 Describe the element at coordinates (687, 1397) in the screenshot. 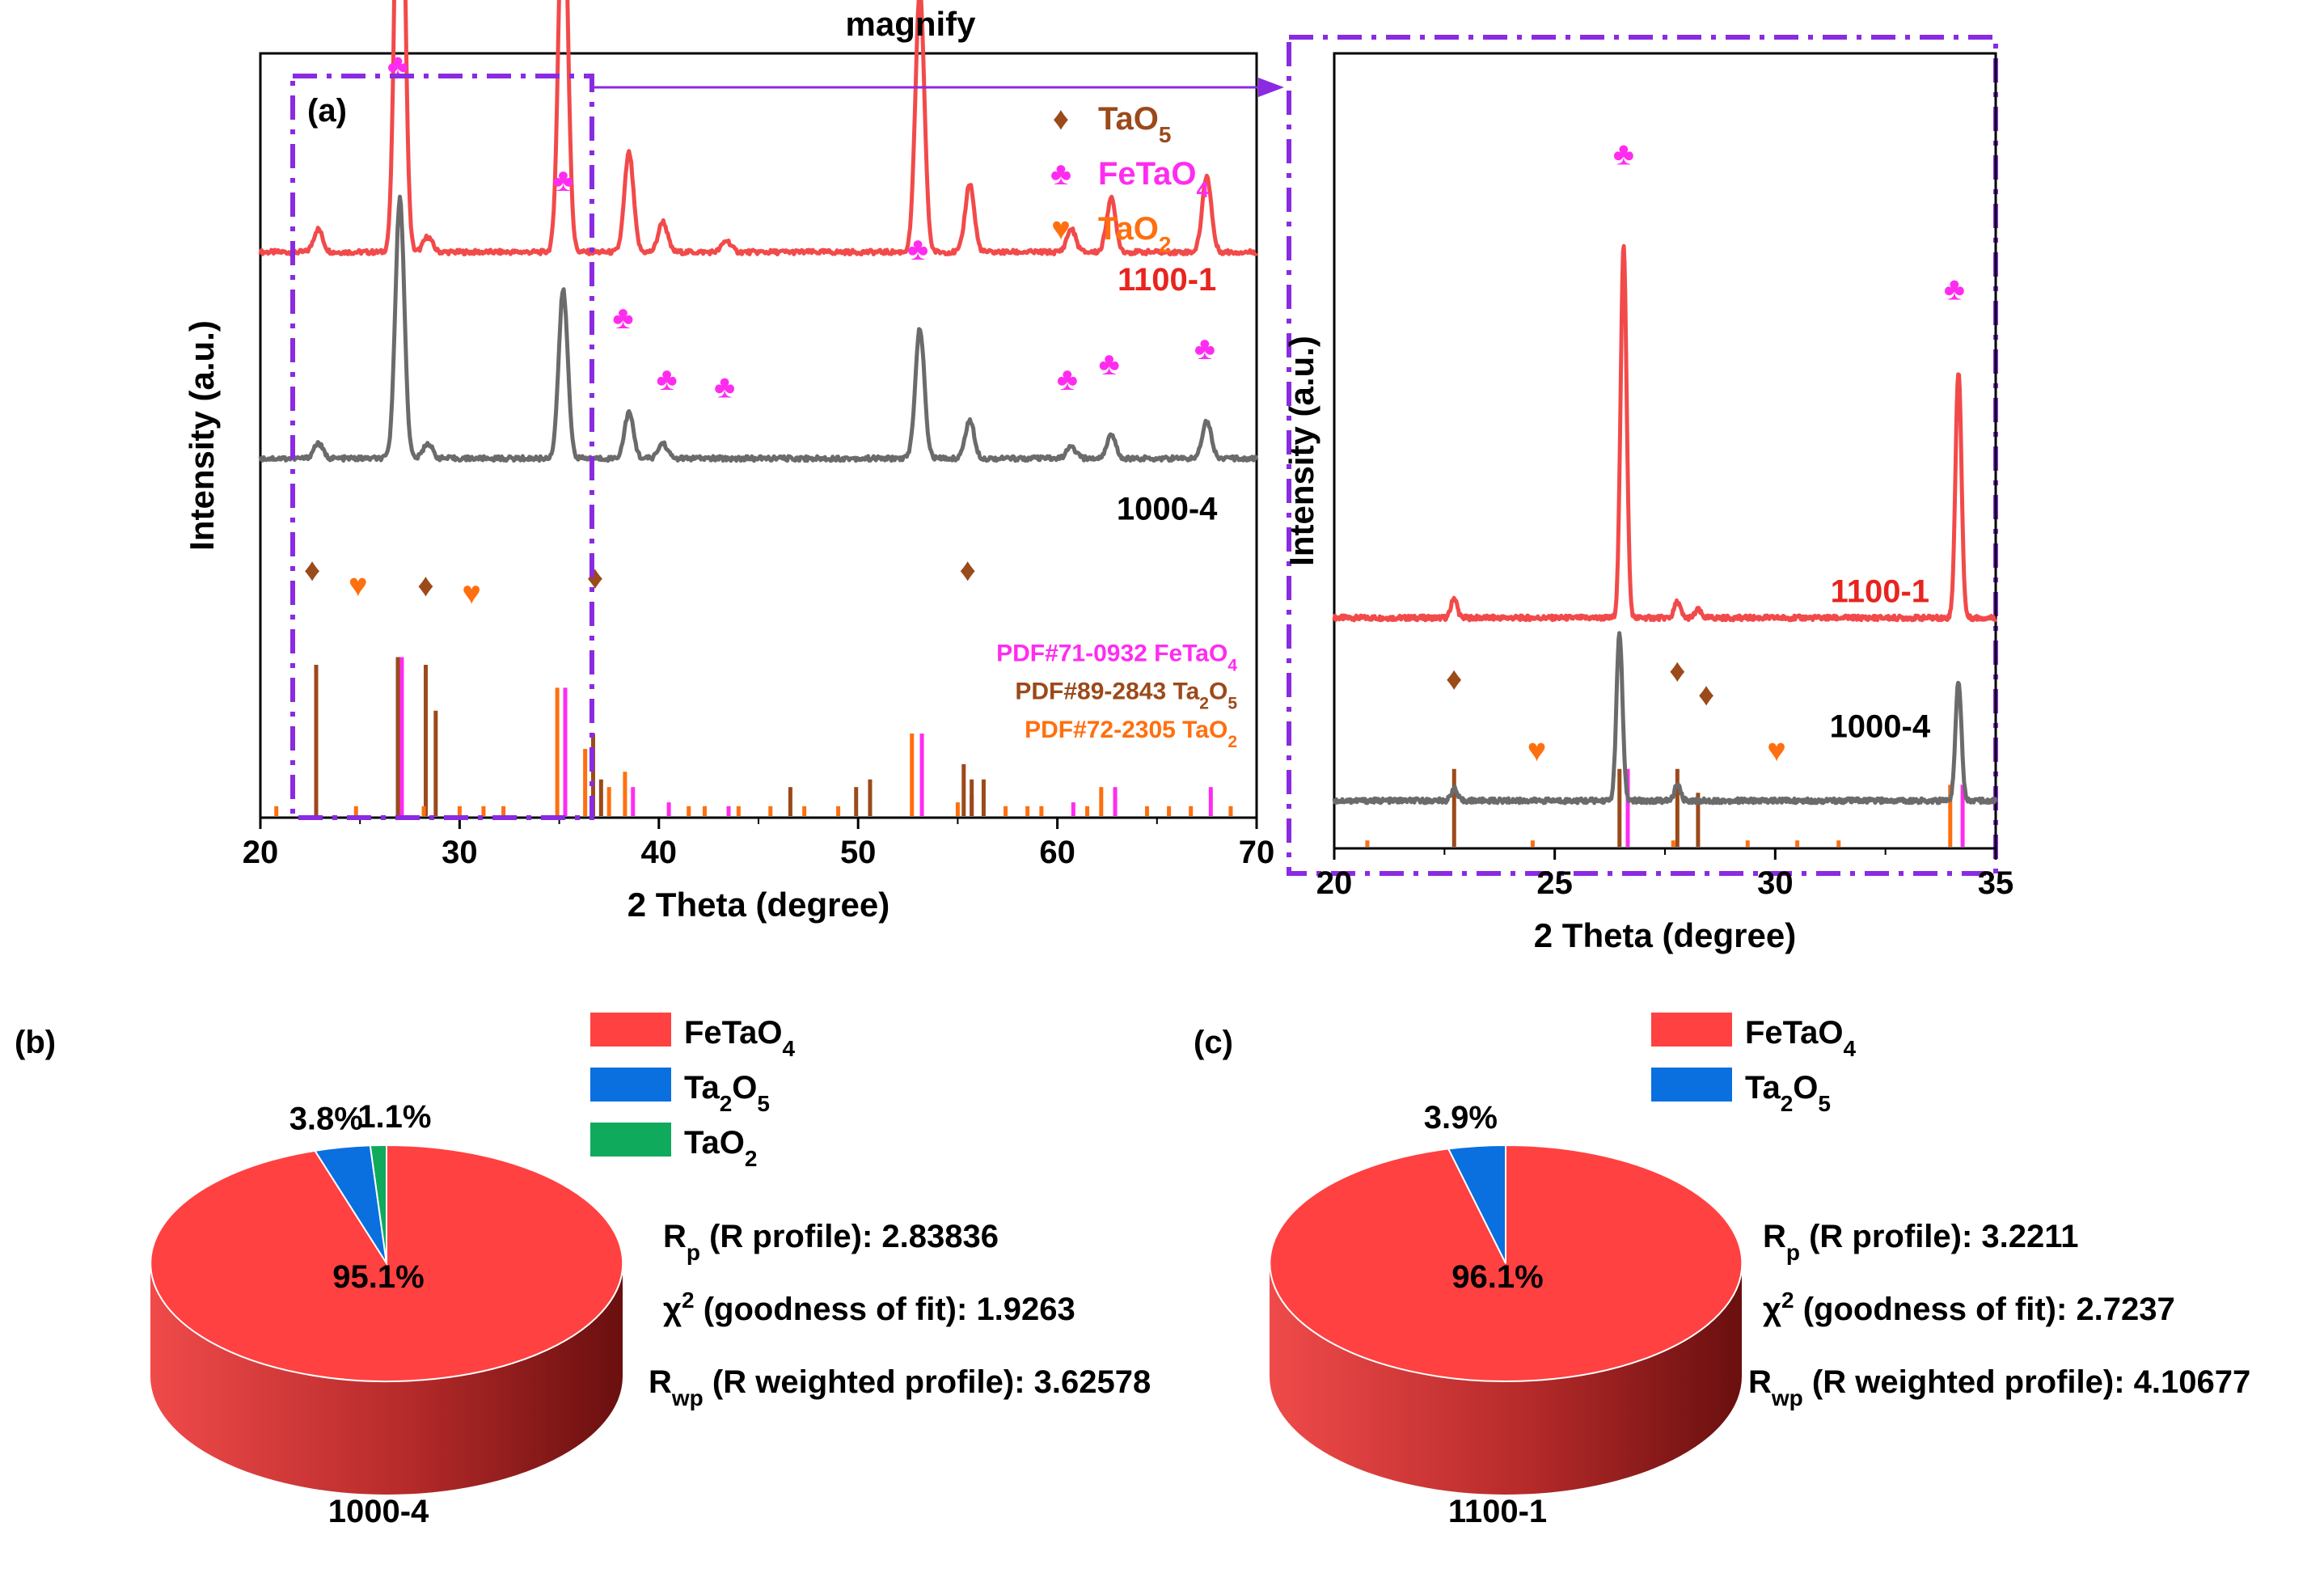

I see `text-span: wp` at that location.